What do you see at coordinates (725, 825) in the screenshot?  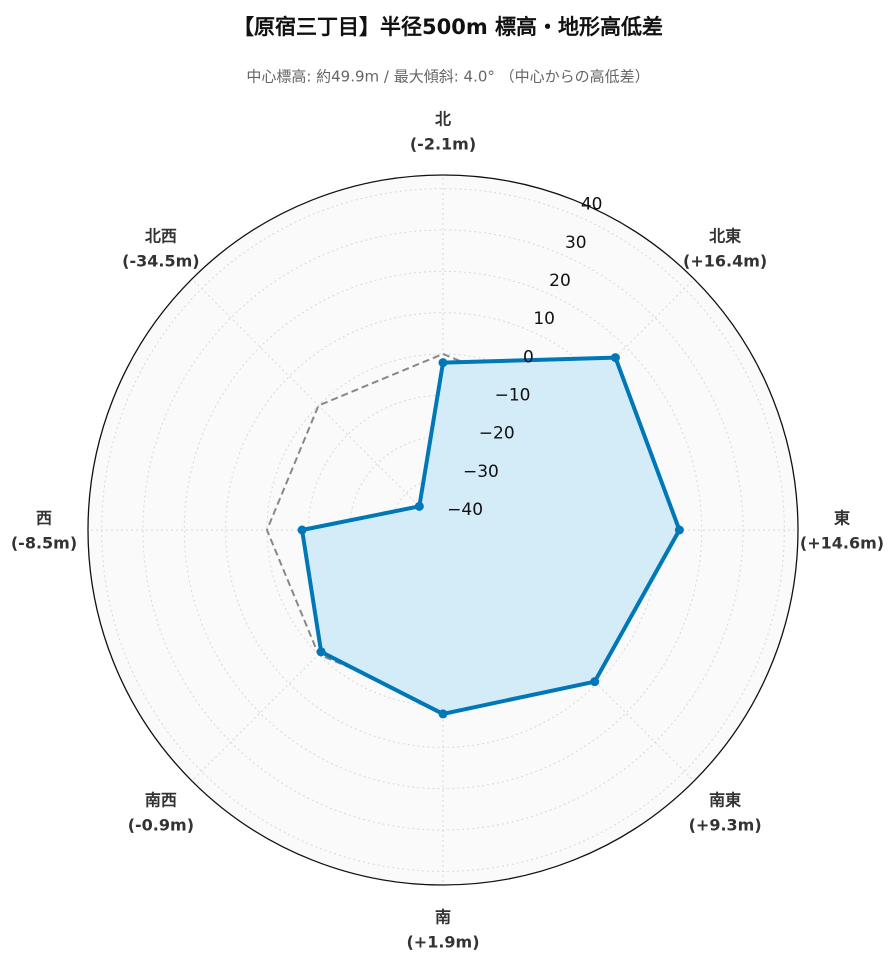 I see `value-label: (+9.3m)` at bounding box center [725, 825].